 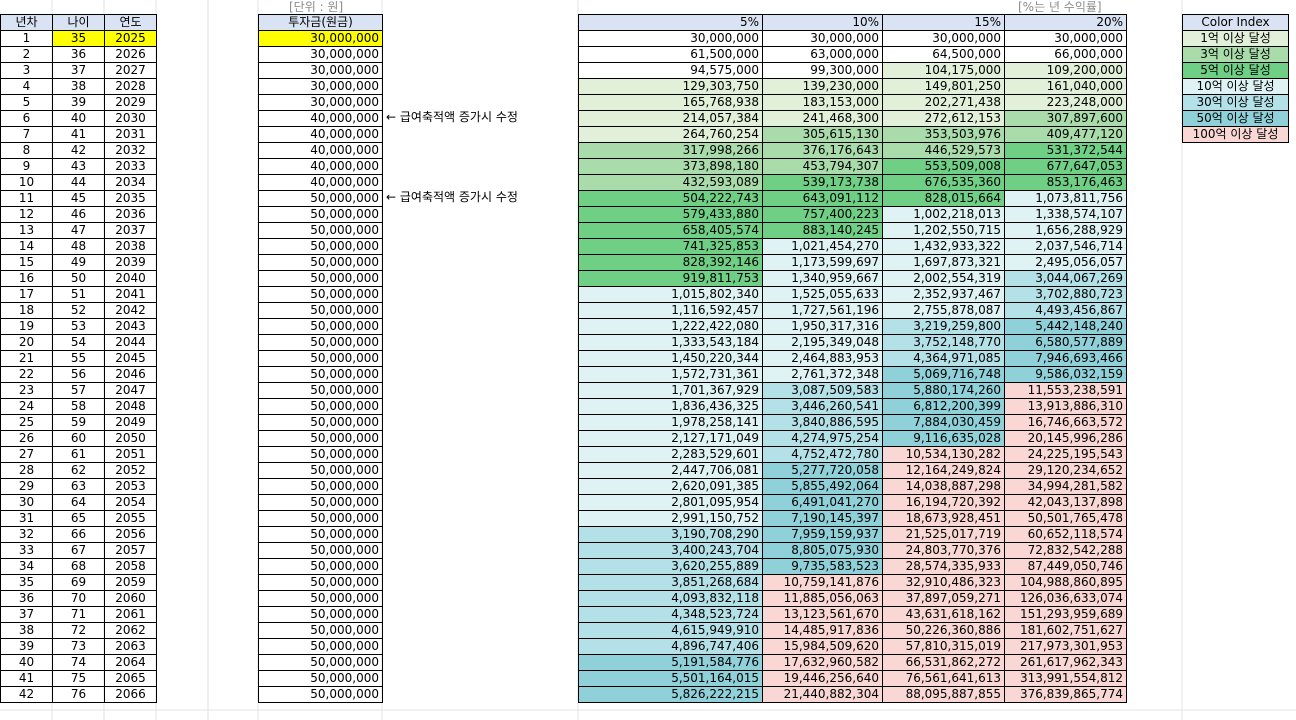 What do you see at coordinates (130, 454) in the screenshot?
I see `cell-year: 2051` at bounding box center [130, 454].